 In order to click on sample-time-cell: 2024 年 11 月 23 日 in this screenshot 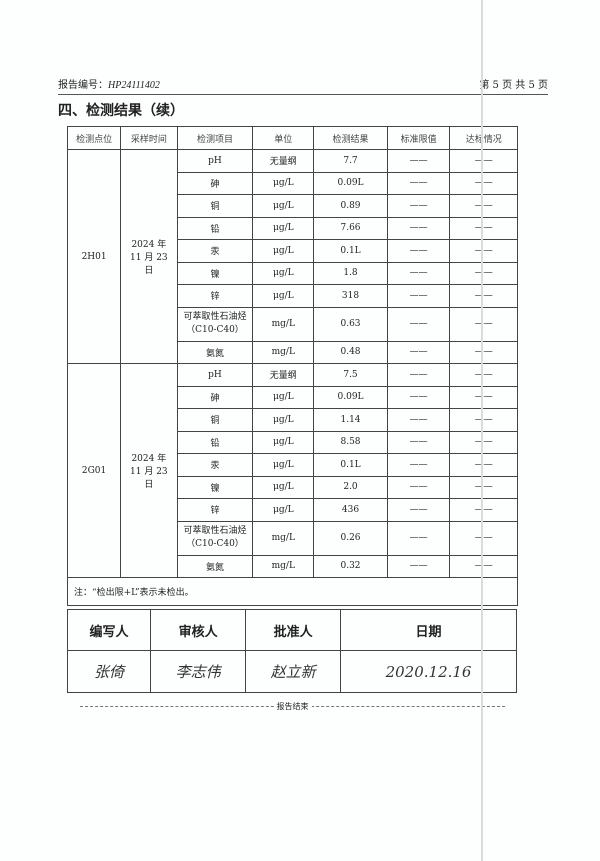, I will do `click(149, 470)`.